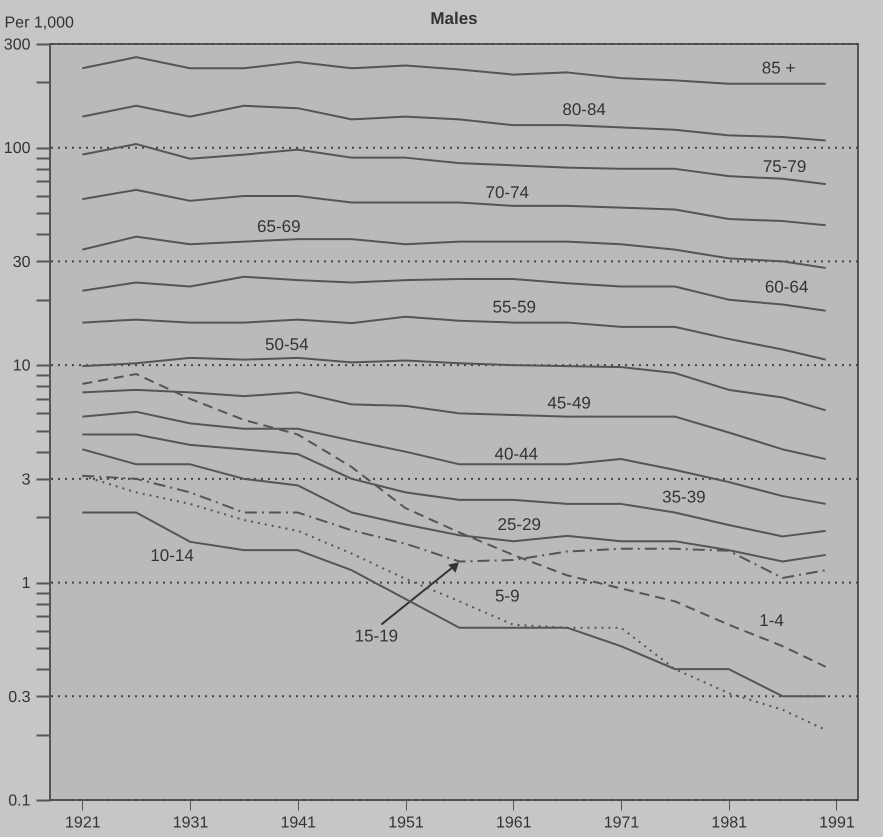 The width and height of the screenshot is (883, 837). Describe the element at coordinates (279, 226) in the screenshot. I see `series-label: 65-69` at that location.